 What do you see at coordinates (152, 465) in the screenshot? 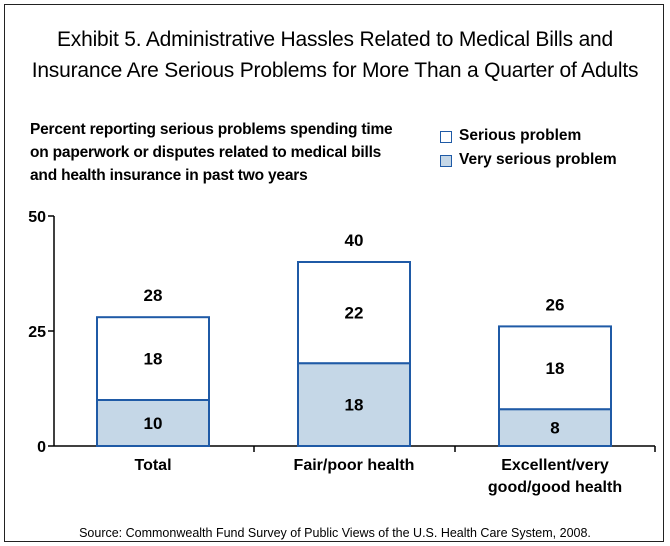
I see `x-category-label: Total` at bounding box center [152, 465].